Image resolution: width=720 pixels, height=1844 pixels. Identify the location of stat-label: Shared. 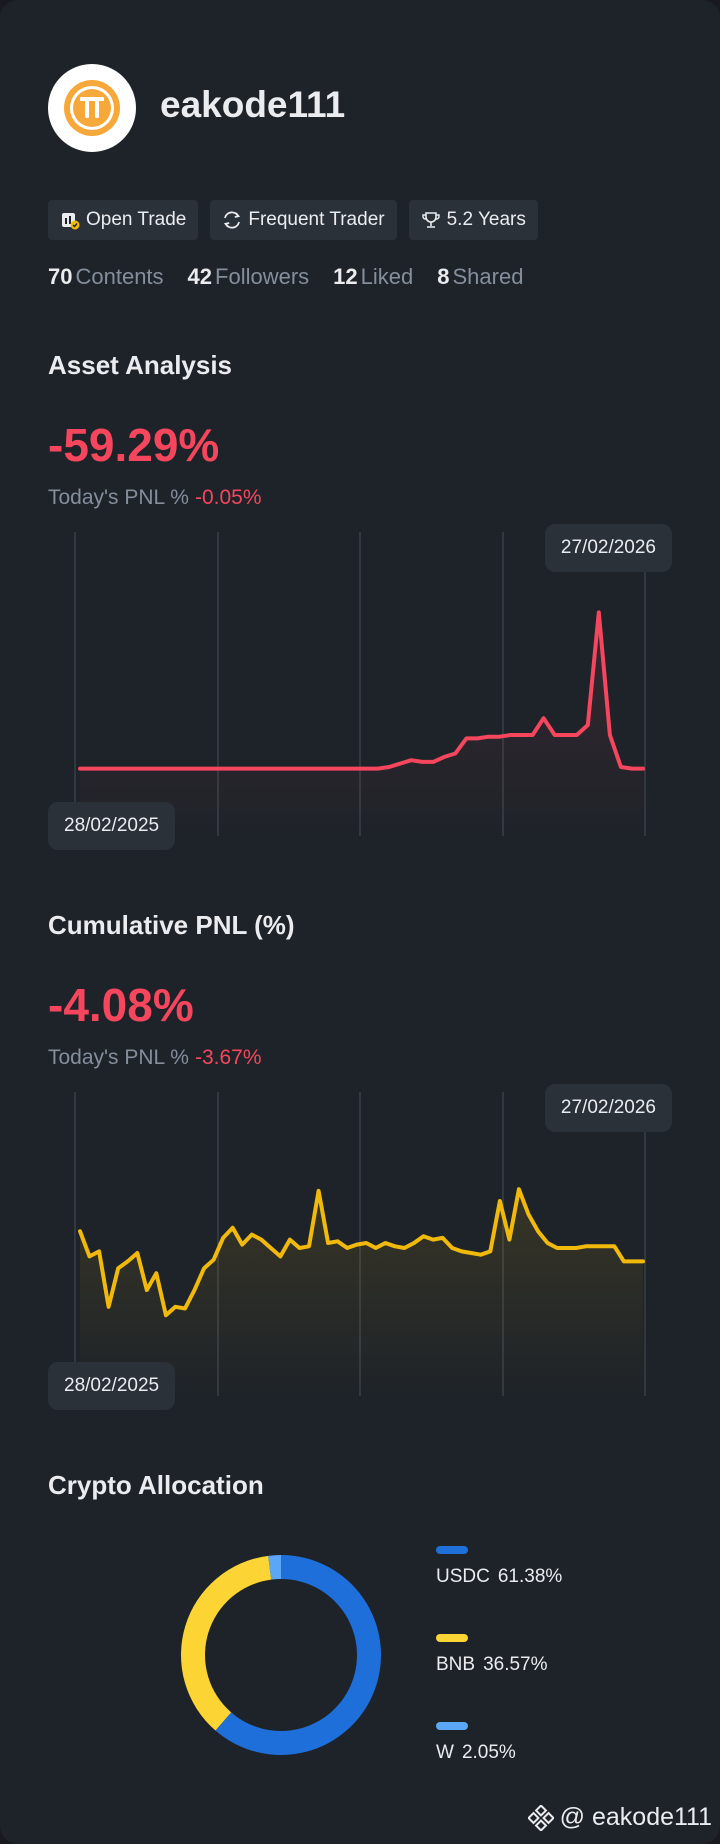
(488, 276).